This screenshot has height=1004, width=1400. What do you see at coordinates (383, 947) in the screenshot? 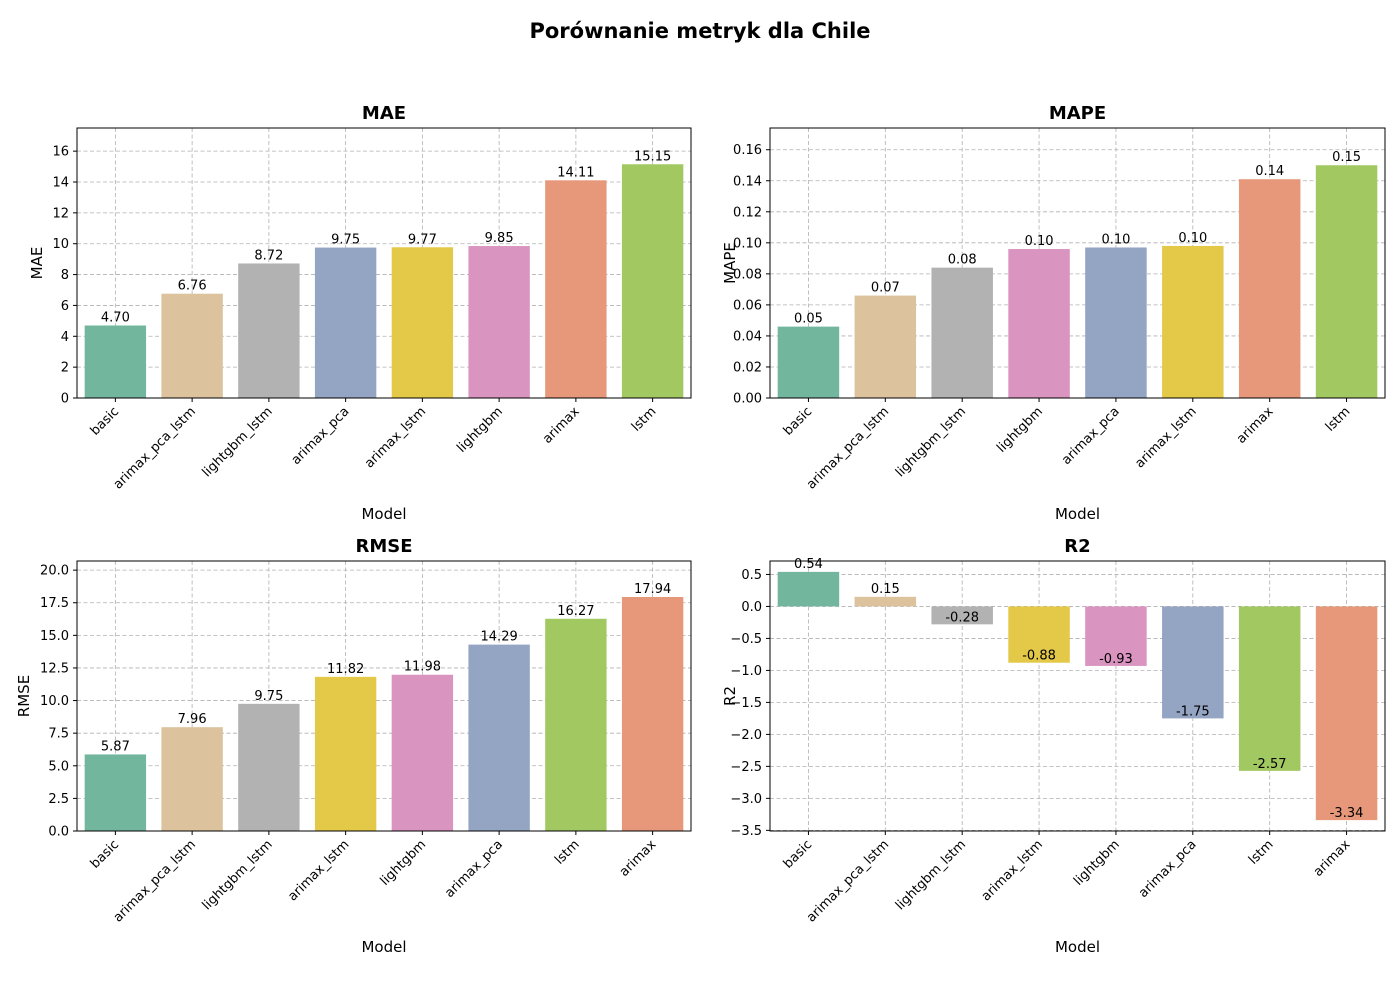
I see `chart-2-xlabel: Model` at bounding box center [383, 947].